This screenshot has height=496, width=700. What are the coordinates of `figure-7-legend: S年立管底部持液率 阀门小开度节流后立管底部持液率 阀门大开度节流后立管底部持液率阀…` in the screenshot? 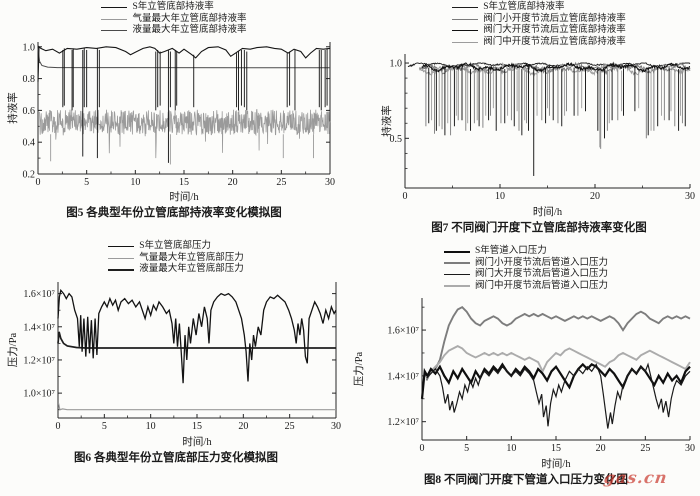 It's located at (539, 25).